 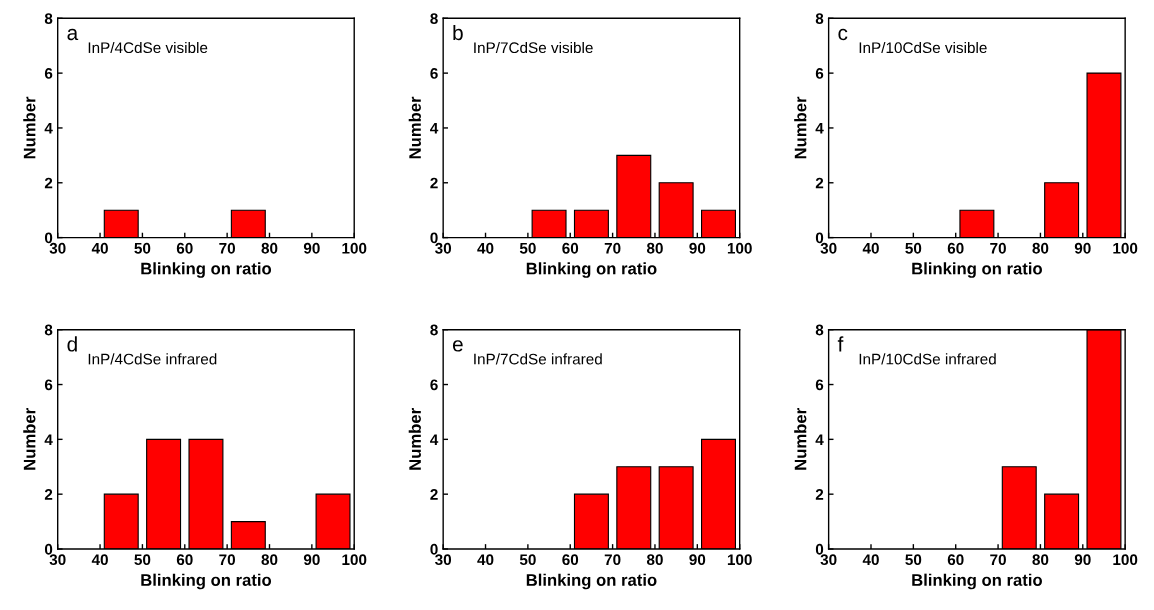 What do you see at coordinates (148, 47) in the screenshot?
I see `annotation: InP/4CdSe visible` at bounding box center [148, 47].